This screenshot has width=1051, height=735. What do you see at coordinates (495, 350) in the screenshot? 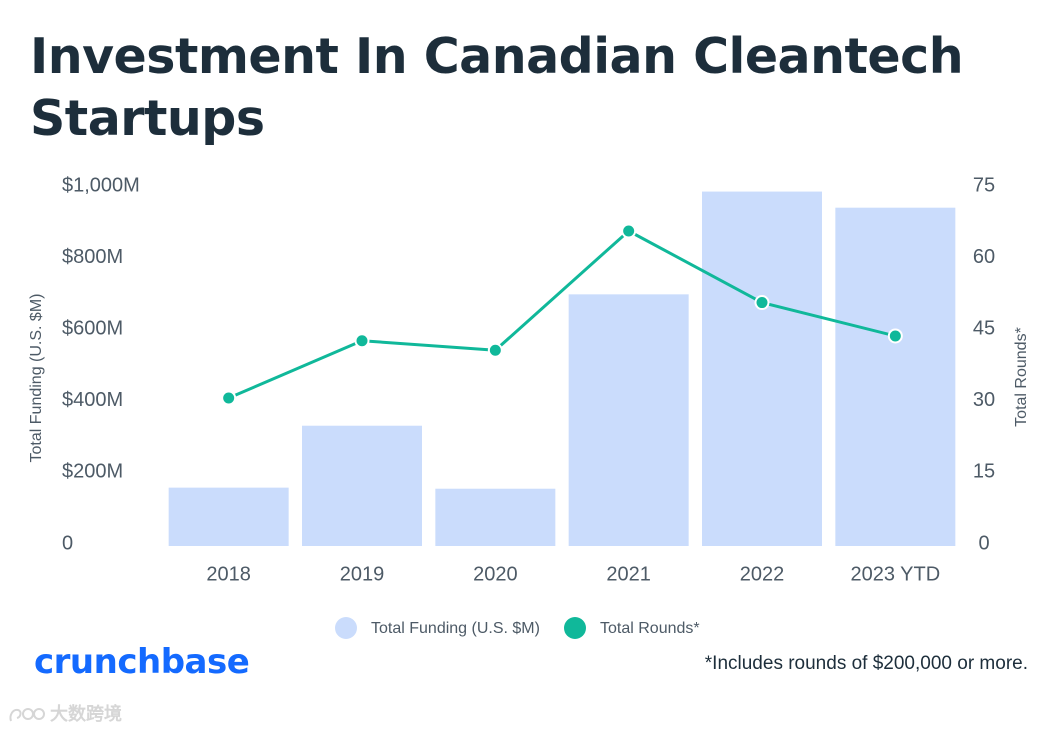
I see `rounds-point-2020` at bounding box center [495, 350].